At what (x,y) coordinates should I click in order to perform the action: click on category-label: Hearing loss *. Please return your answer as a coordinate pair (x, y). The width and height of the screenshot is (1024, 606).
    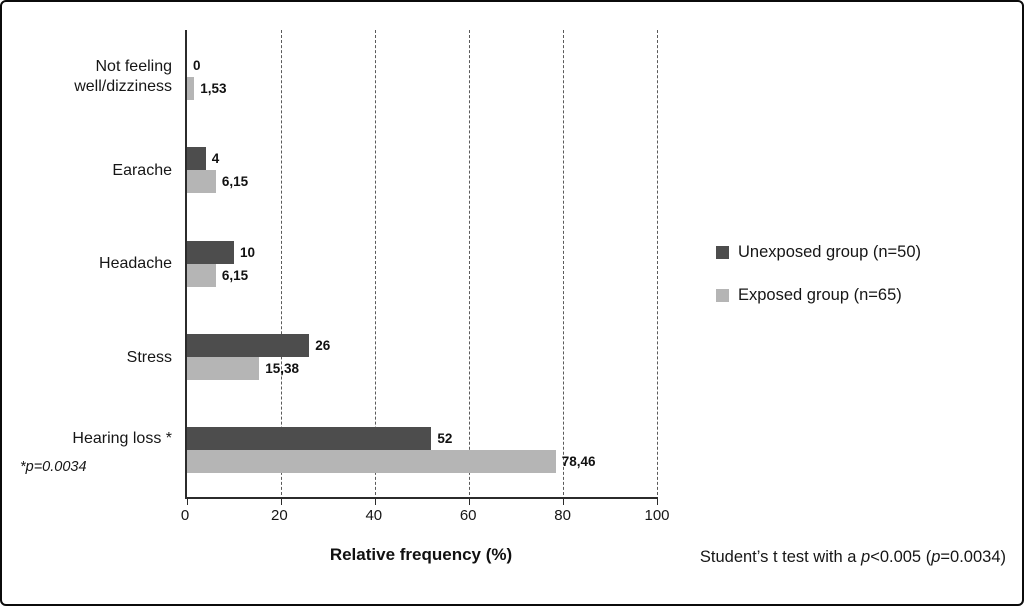
    Looking at the image, I should click on (122, 439).